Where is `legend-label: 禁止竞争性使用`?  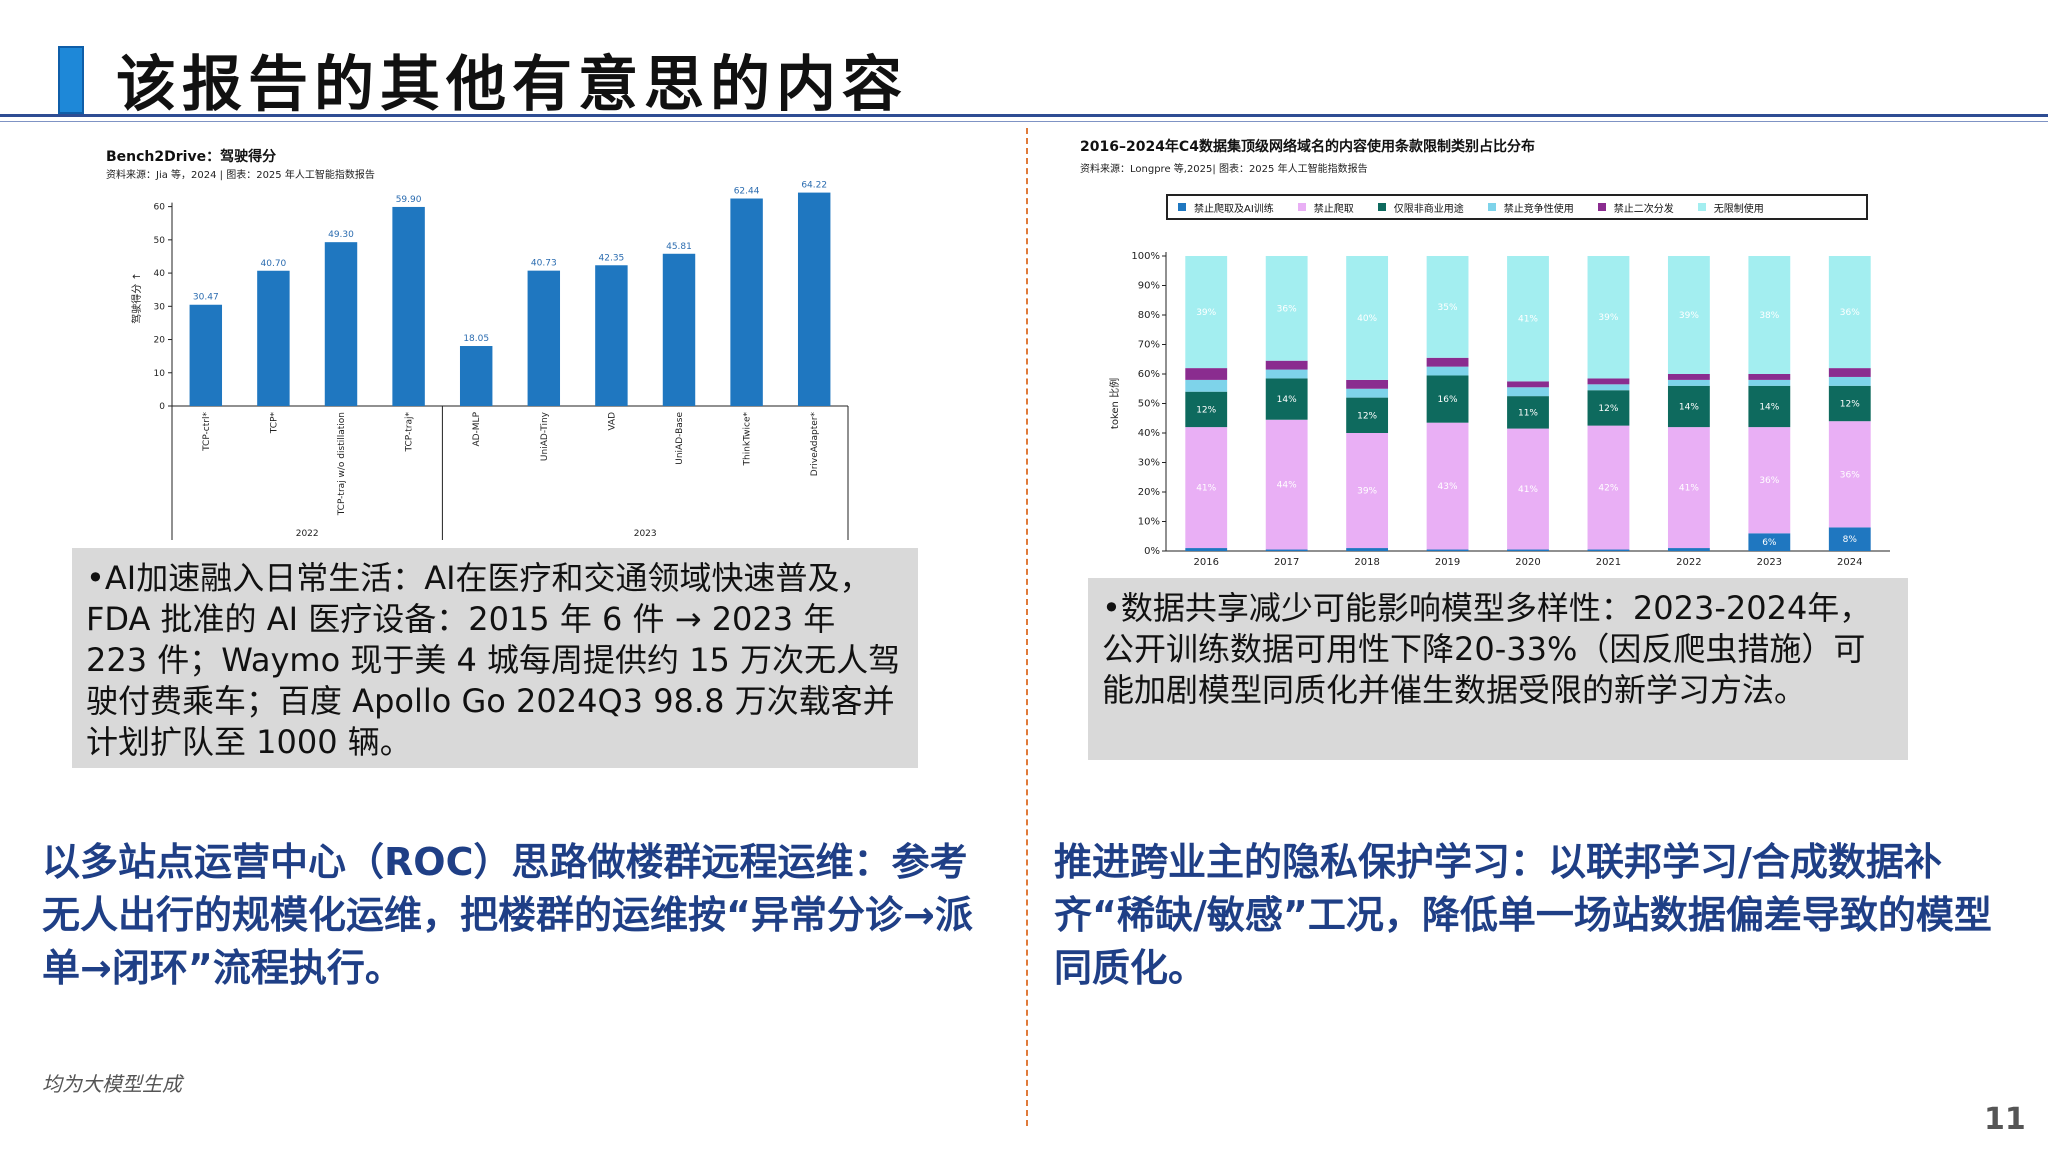 legend-label: 禁止竞争性使用 is located at coordinates (1538, 209).